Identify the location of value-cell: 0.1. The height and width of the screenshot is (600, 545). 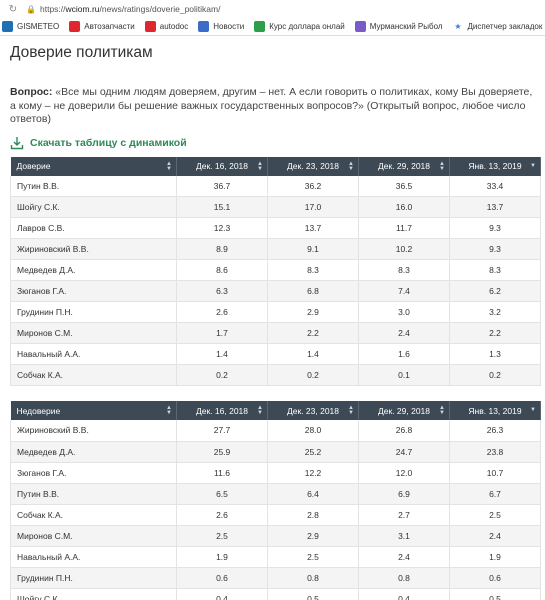
(404, 375).